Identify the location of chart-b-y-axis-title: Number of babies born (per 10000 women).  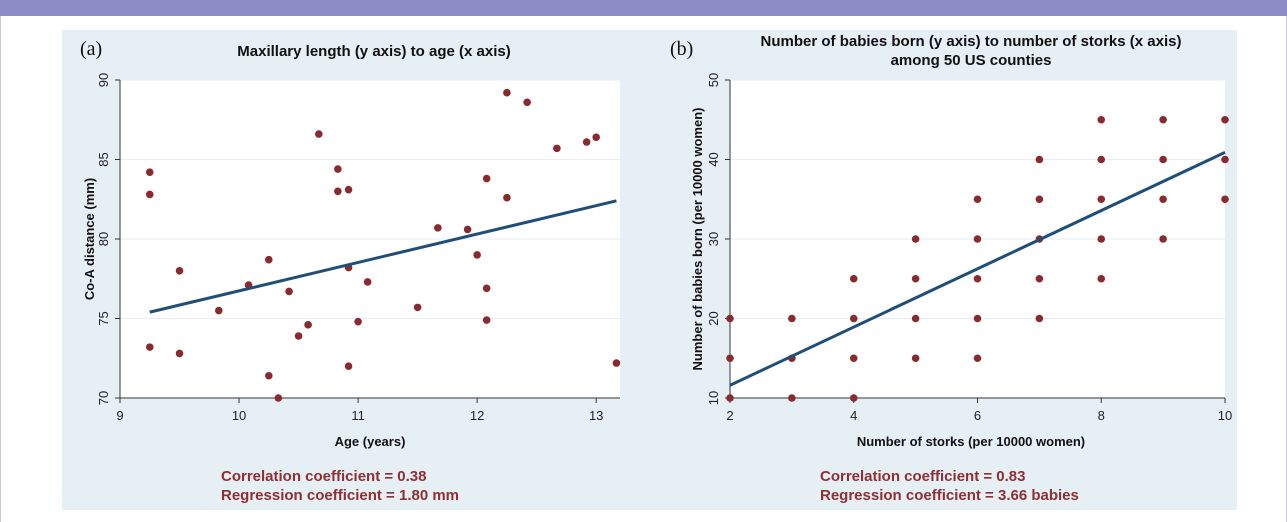
(697, 239).